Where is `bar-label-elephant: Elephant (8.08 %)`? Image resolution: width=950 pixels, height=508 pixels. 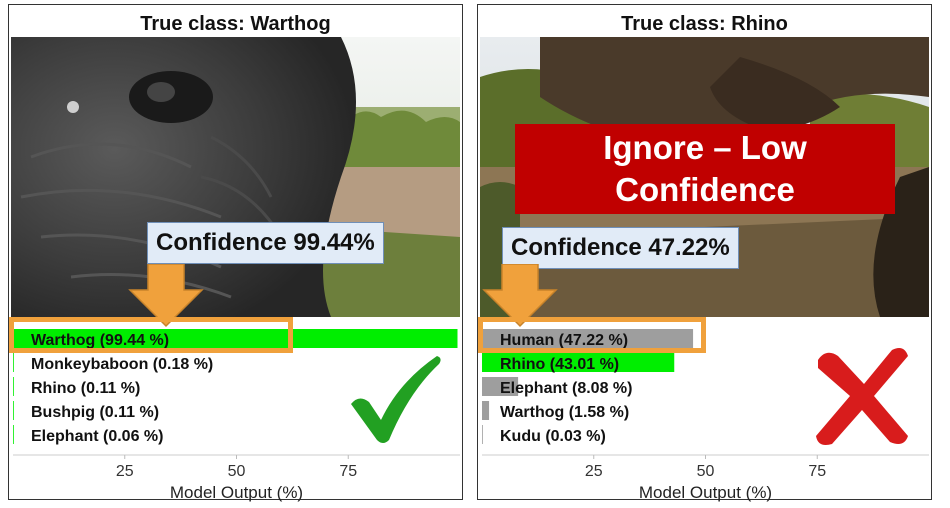
bar-label-elephant: Elephant (8.08 %) is located at coordinates (566, 388).